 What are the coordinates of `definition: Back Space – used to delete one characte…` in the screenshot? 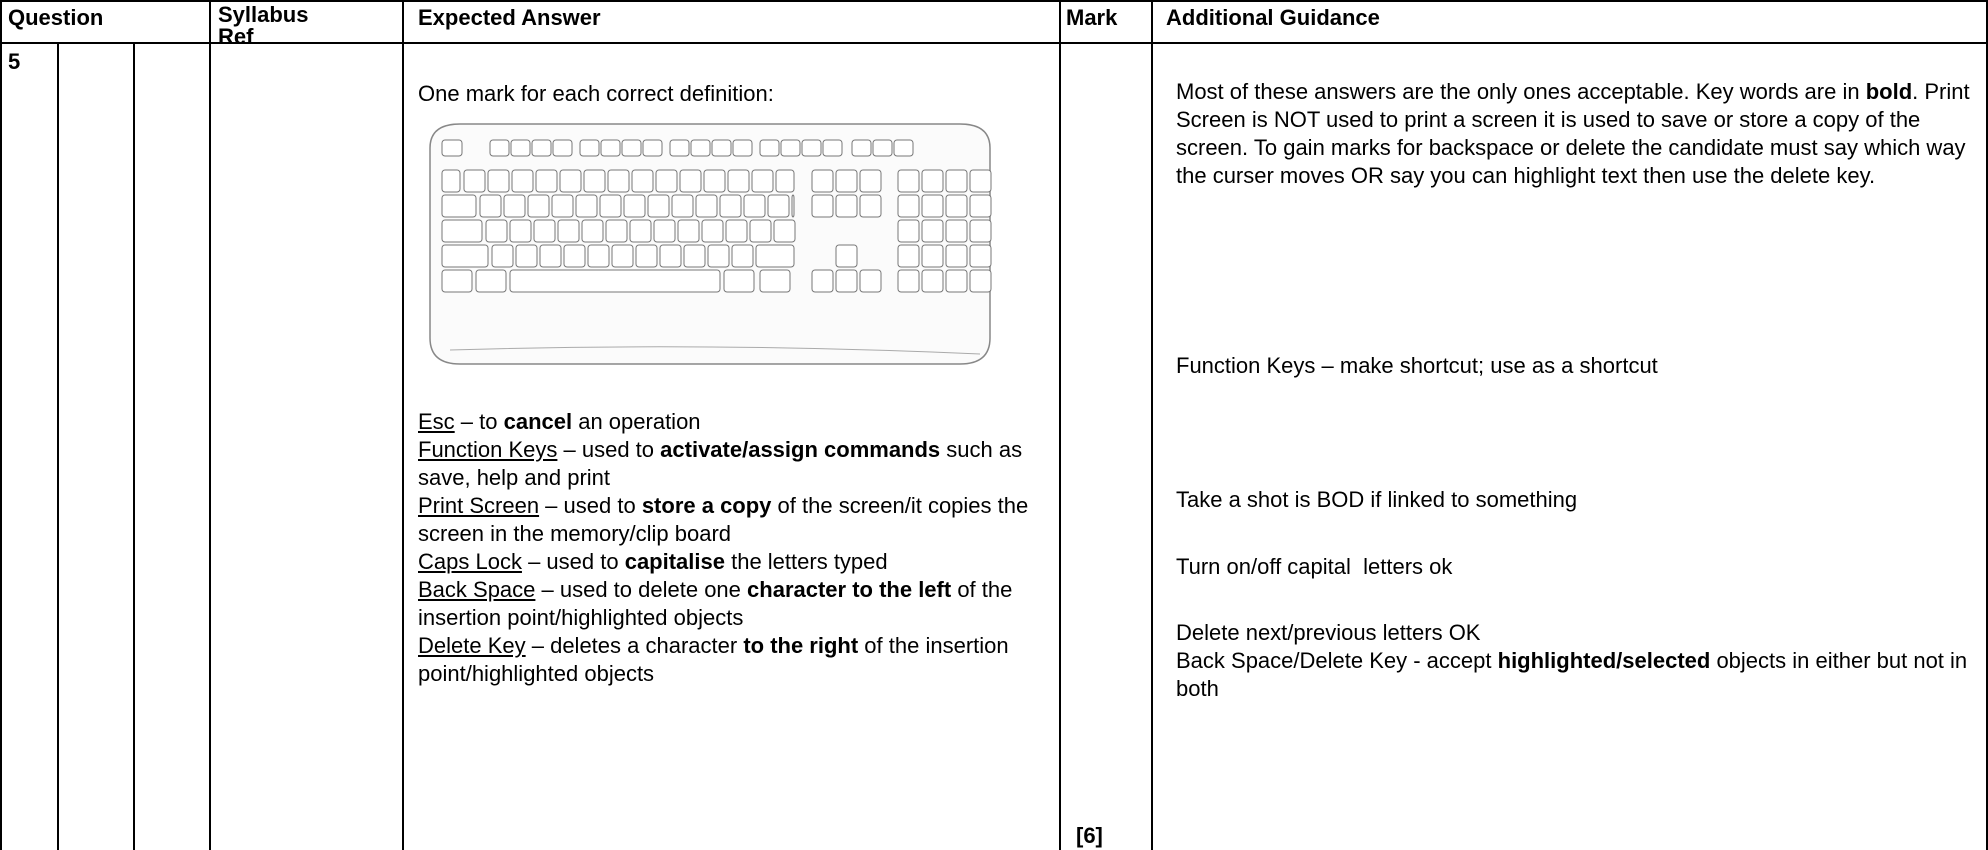 It's located at (743, 604).